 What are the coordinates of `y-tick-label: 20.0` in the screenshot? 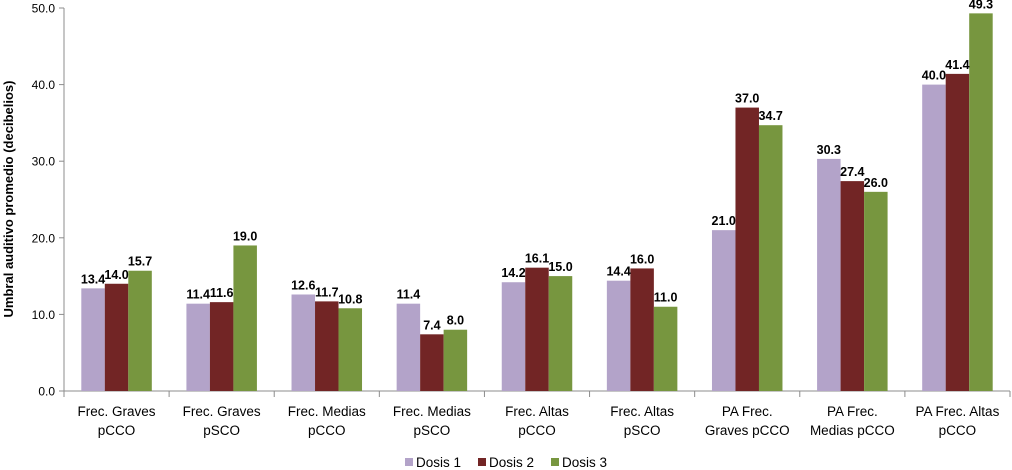 It's located at (44, 238).